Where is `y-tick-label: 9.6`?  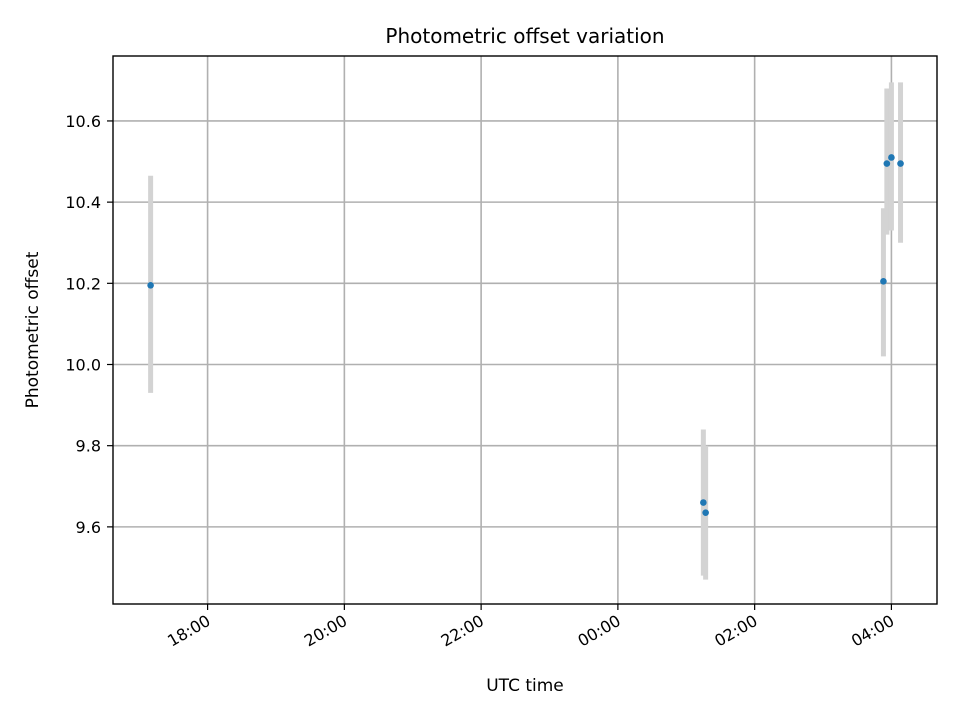 y-tick-label: 9.6 is located at coordinates (88, 527).